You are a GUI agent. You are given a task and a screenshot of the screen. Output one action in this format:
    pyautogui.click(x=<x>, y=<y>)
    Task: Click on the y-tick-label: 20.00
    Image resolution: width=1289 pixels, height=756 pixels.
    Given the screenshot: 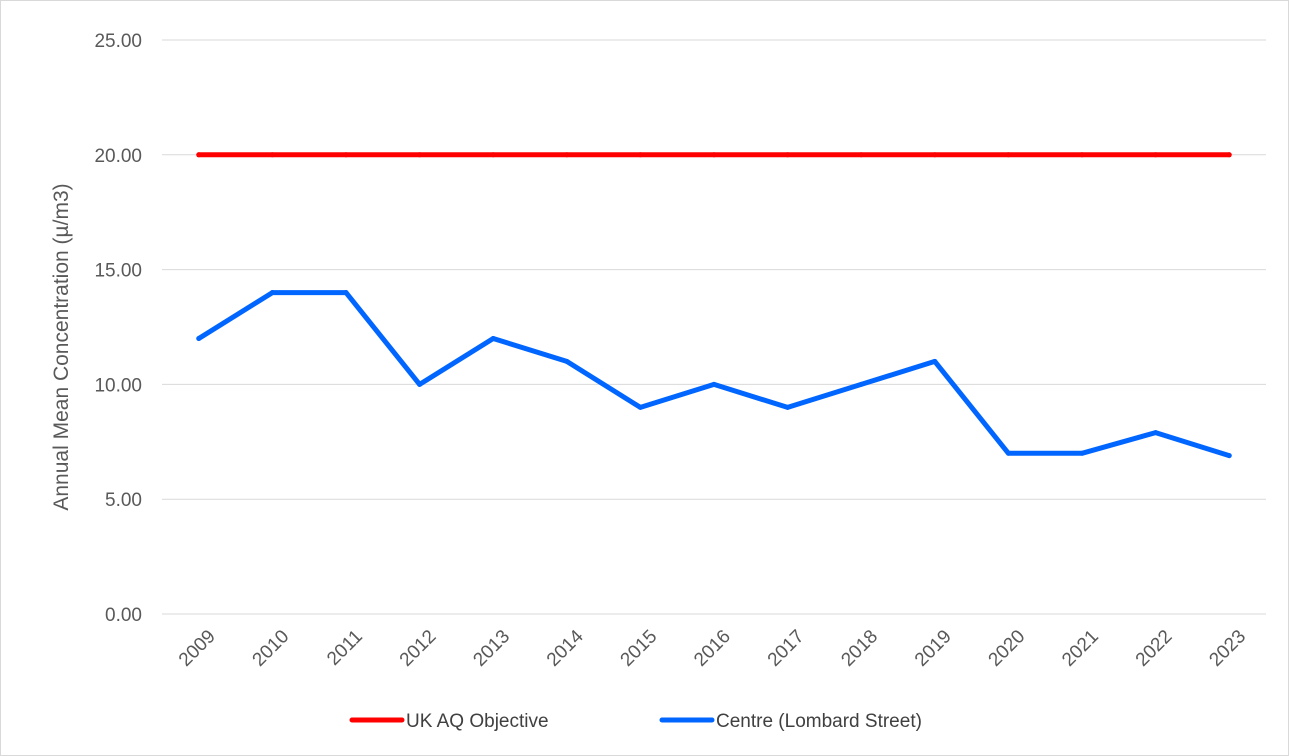 What is the action you would take?
    pyautogui.click(x=118, y=156)
    